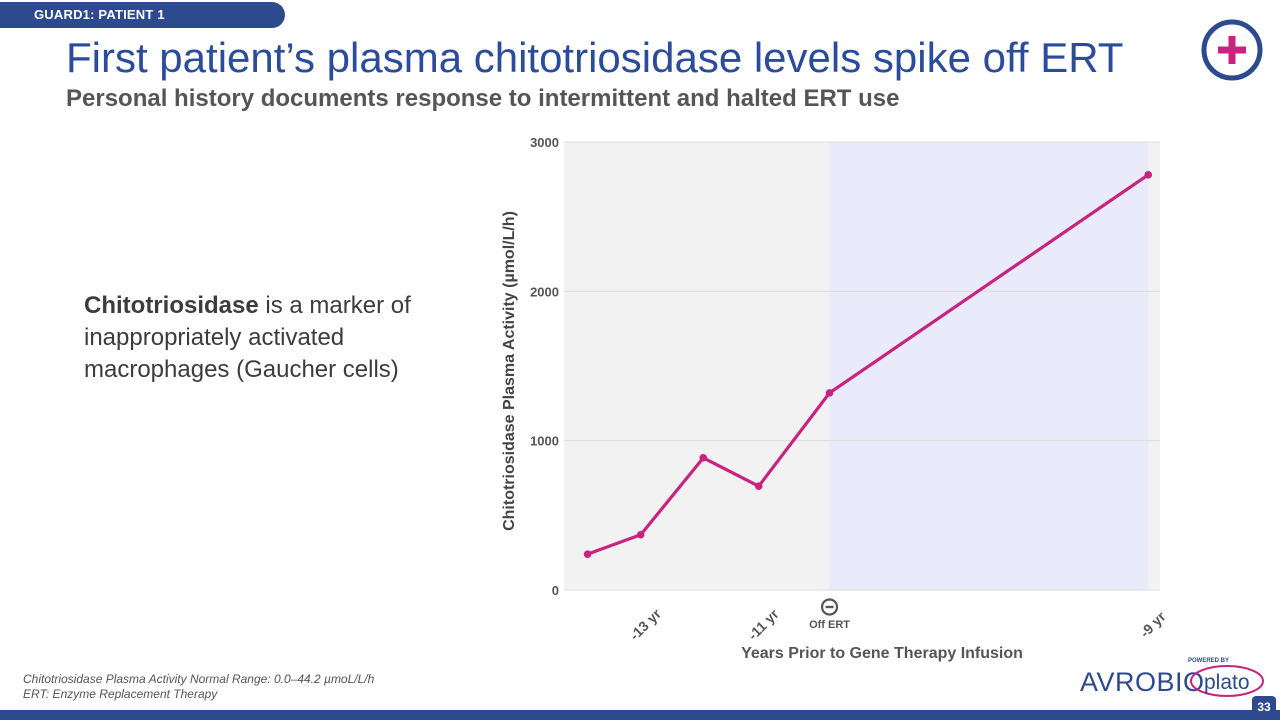 Image resolution: width=1280 pixels, height=720 pixels. Describe the element at coordinates (142, 15) in the screenshot. I see `section-tag: GUARD1: PATIENT 1` at that location.